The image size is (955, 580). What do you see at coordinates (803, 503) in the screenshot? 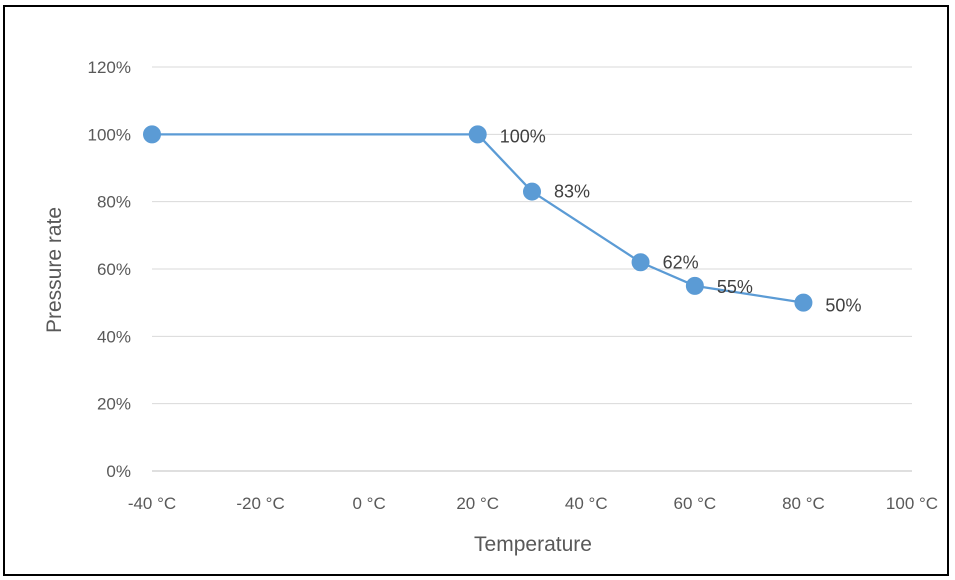
I see `x-tick-label: 80 °C` at bounding box center [803, 503].